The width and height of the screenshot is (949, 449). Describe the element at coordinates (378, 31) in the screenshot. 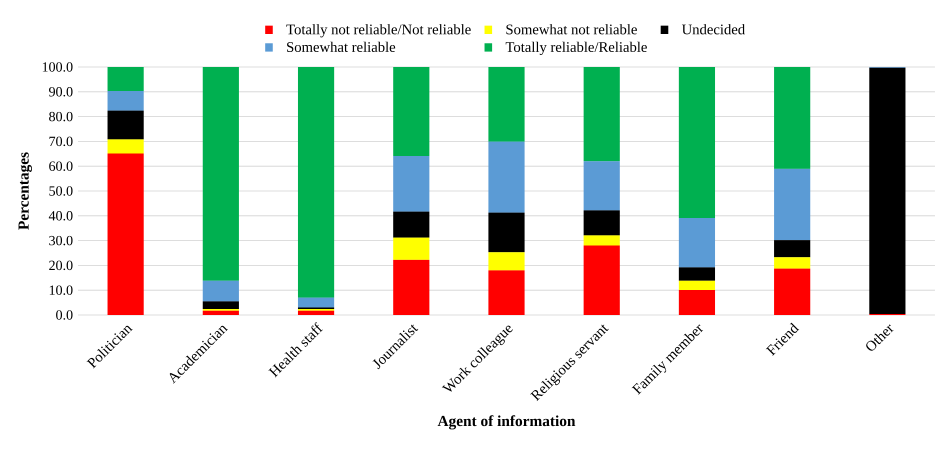

I see `legend-label: Totally not reliable/Not reliable` at that location.